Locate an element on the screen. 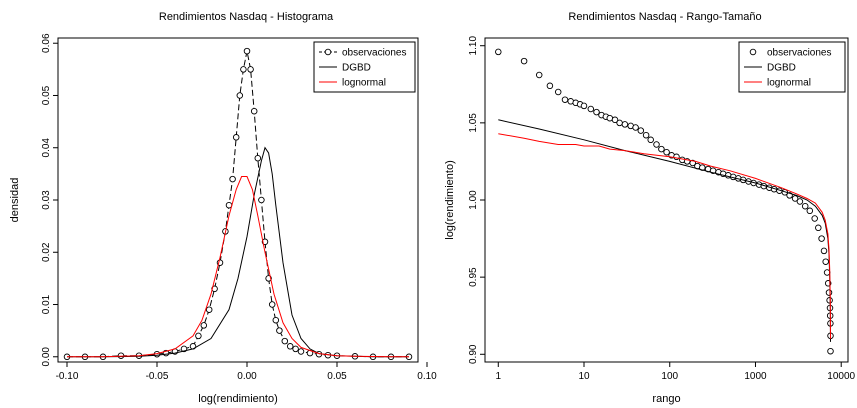 The width and height of the screenshot is (857, 408). y-tick-label: 0.04 is located at coordinates (46, 148).